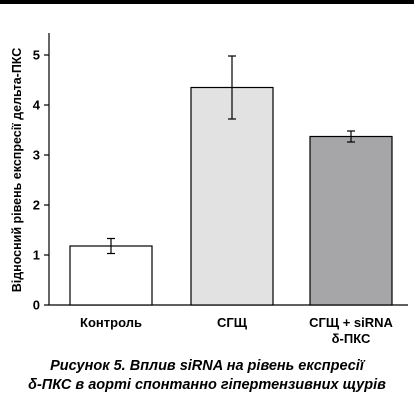  Describe the element at coordinates (36, 155) in the screenshot. I see `y-tick-label-3: 3` at that location.